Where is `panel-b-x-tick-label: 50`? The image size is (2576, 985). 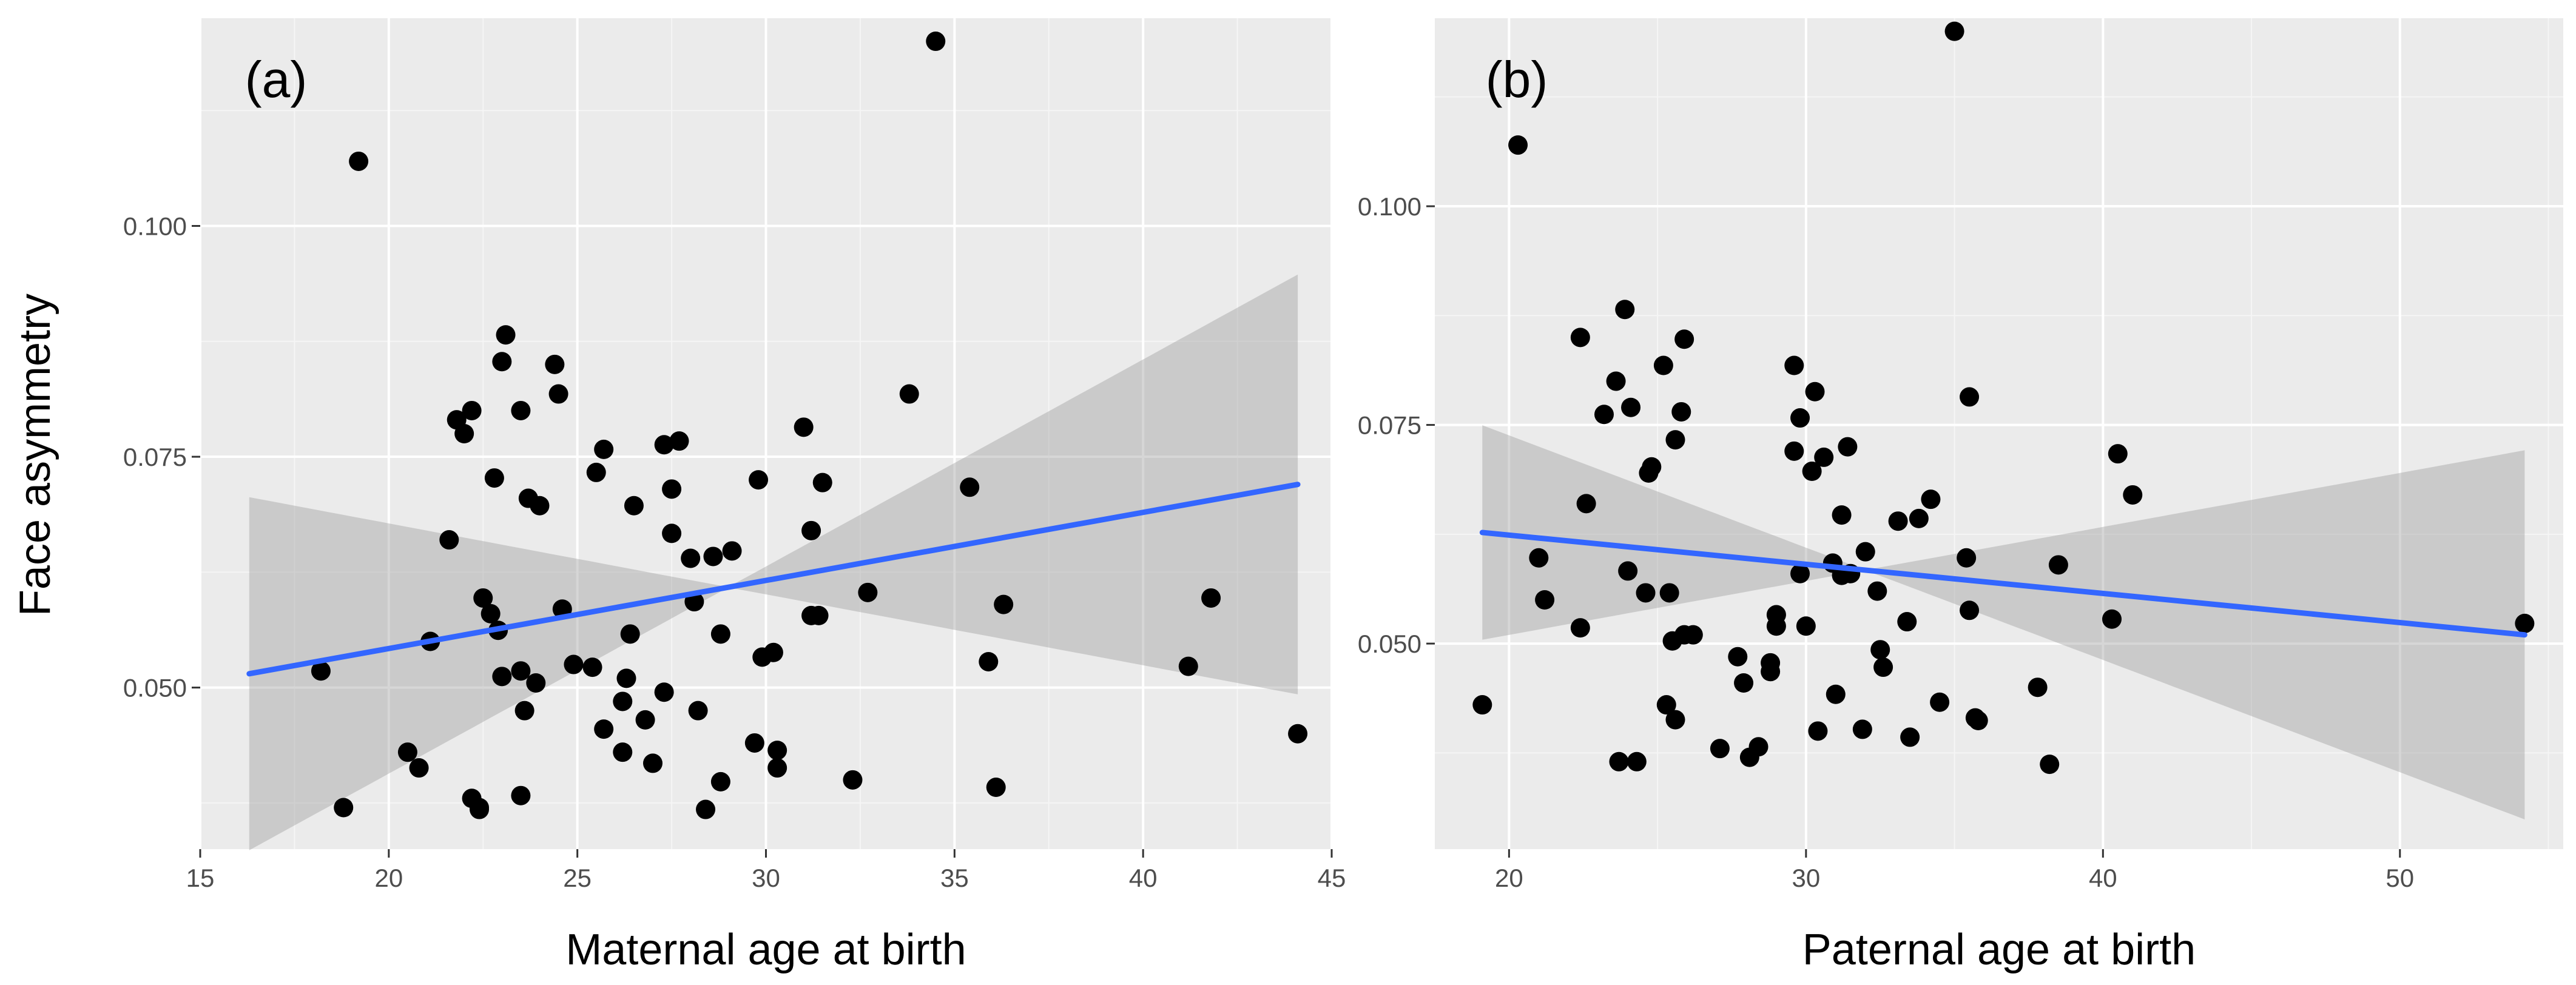
panel-b-x-tick-label: 50 is located at coordinates (2399, 878).